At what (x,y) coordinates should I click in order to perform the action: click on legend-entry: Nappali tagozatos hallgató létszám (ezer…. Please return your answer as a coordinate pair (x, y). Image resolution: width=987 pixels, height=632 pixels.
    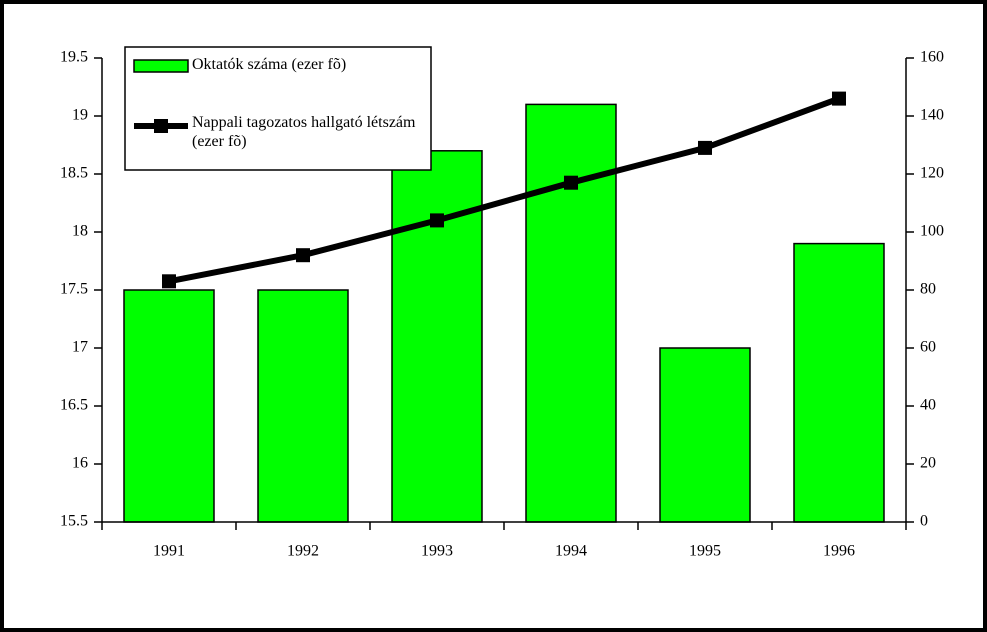
    Looking at the image, I should click on (304, 132).